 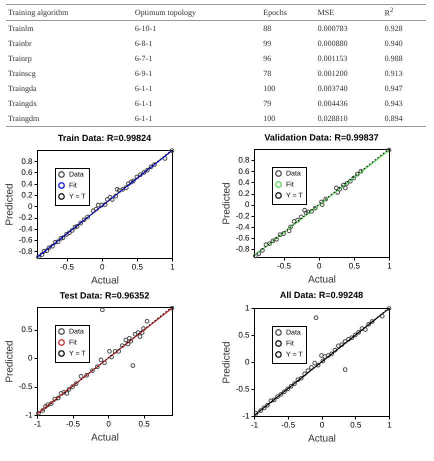 What do you see at coordinates (105, 295) in the screenshot?
I see `chart-title: Test Data: R=0.96352` at bounding box center [105, 295].